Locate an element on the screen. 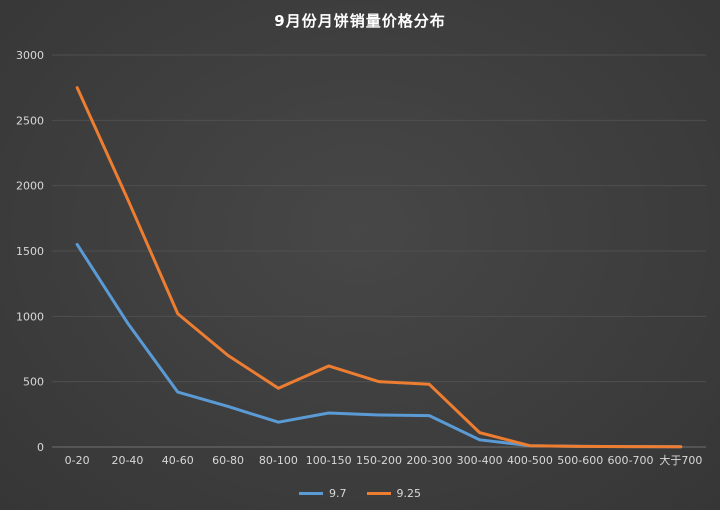  legend-item-series-0: 9.7 is located at coordinates (323, 493).